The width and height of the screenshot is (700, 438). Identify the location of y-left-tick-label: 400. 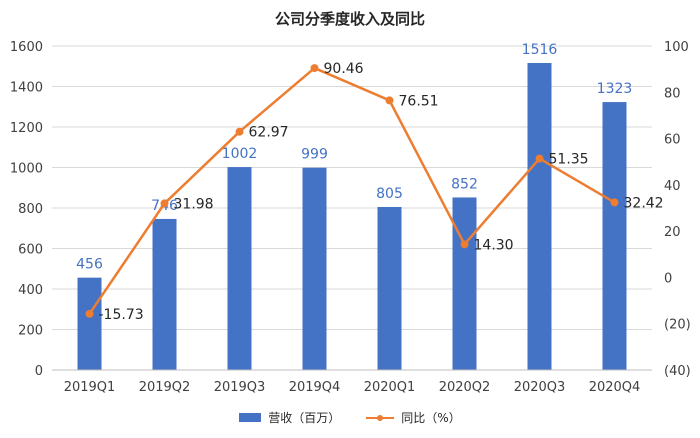
(30, 290).